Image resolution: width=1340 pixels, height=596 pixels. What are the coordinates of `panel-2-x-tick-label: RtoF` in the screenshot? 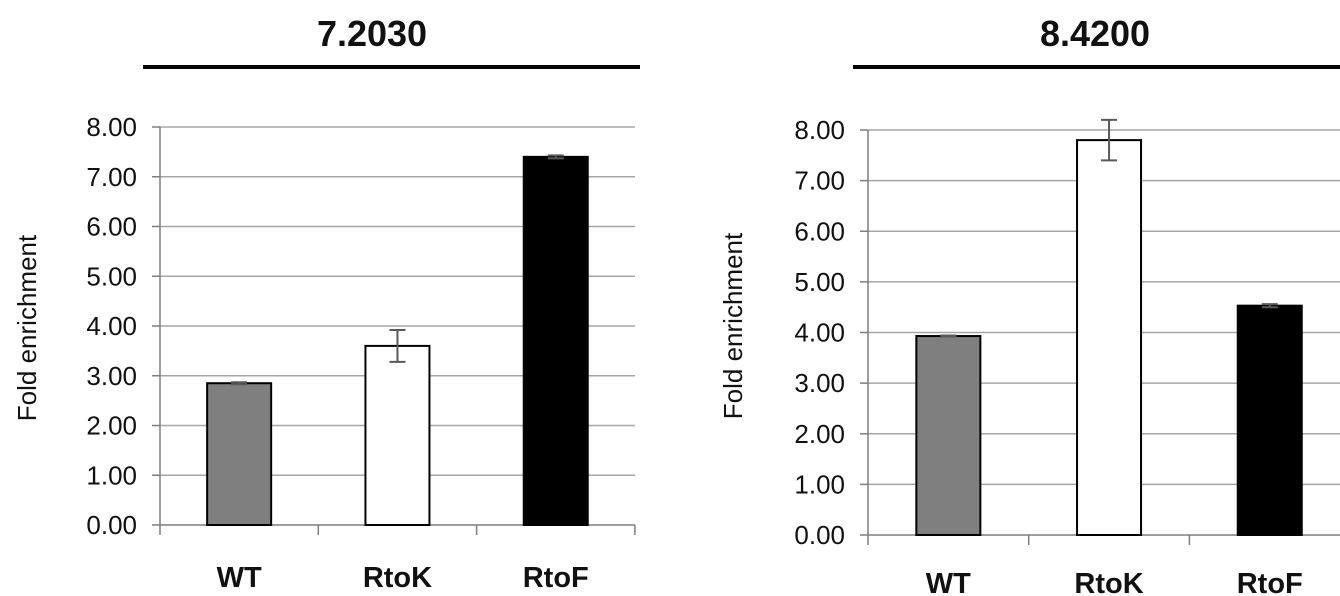 It's located at (1270, 582).